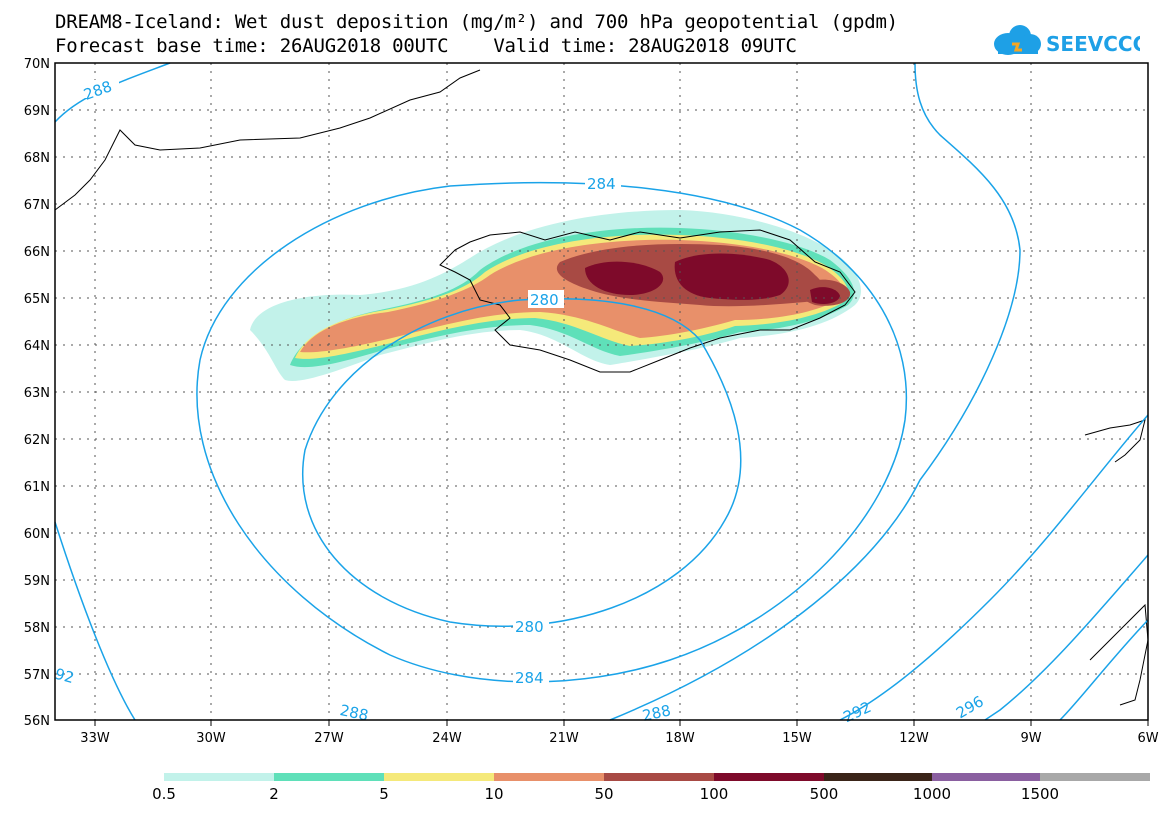  Describe the element at coordinates (37, 628) in the screenshot. I see `lat-label: 58N` at that location.